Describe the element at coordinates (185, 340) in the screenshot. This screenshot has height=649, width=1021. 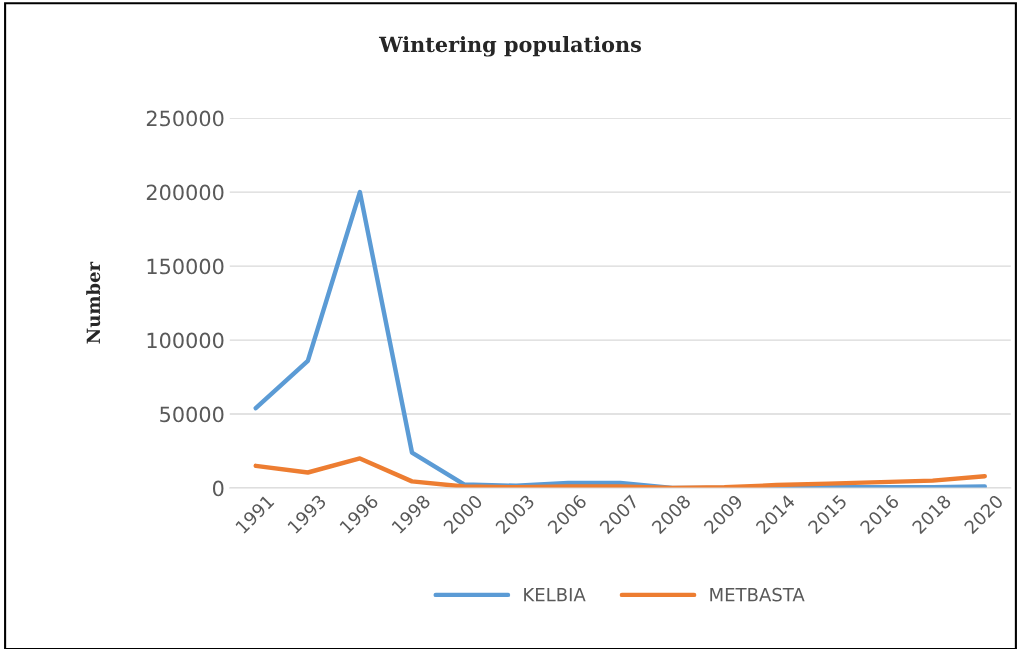
I see `y-tick-label: 100000` at that location.